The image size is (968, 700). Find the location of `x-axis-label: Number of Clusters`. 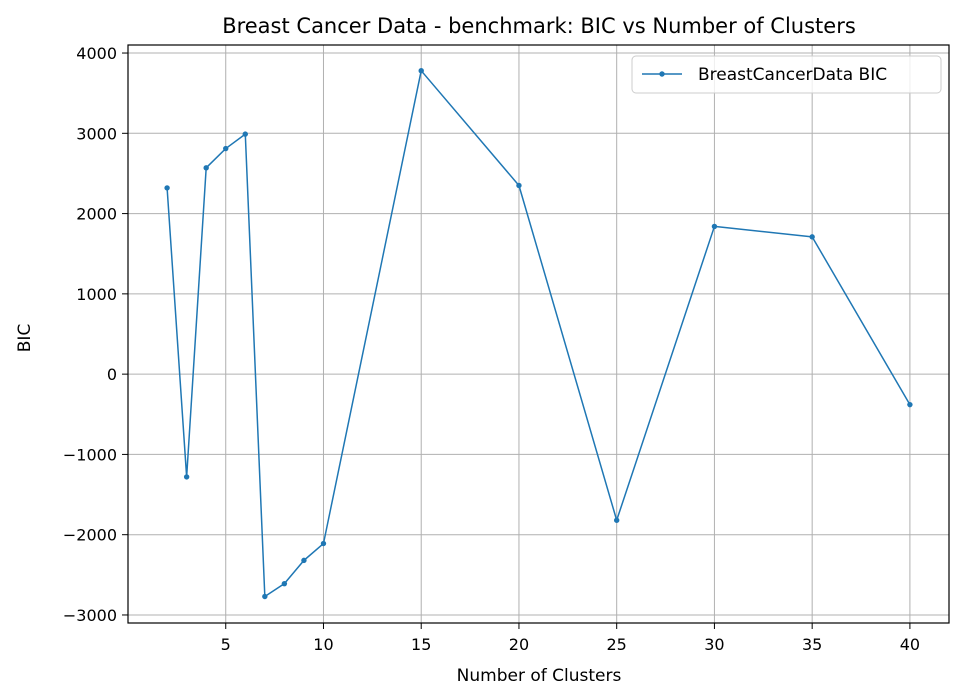

x-axis-label: Number of Clusters is located at coordinates (539, 676).